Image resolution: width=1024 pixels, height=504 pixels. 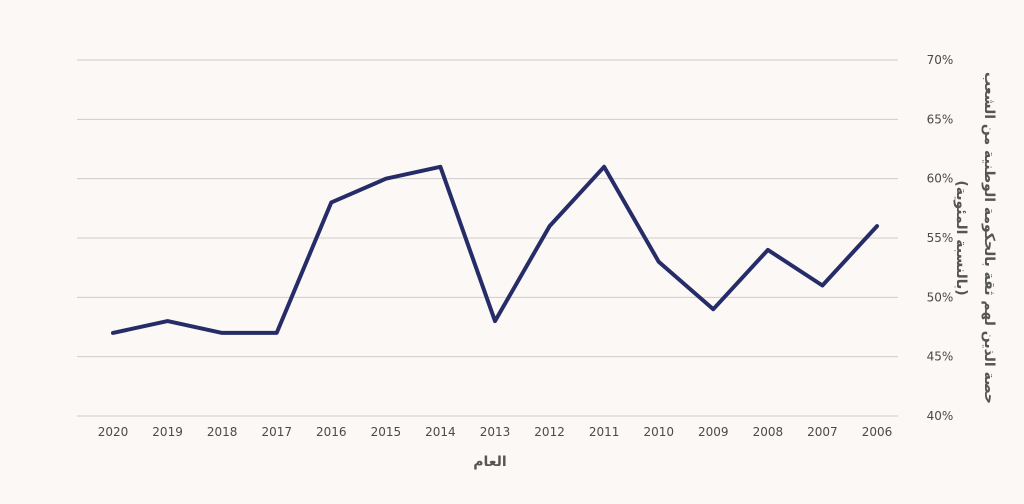 What do you see at coordinates (822, 432) in the screenshot?
I see `x-tick-label: 2007` at bounding box center [822, 432].